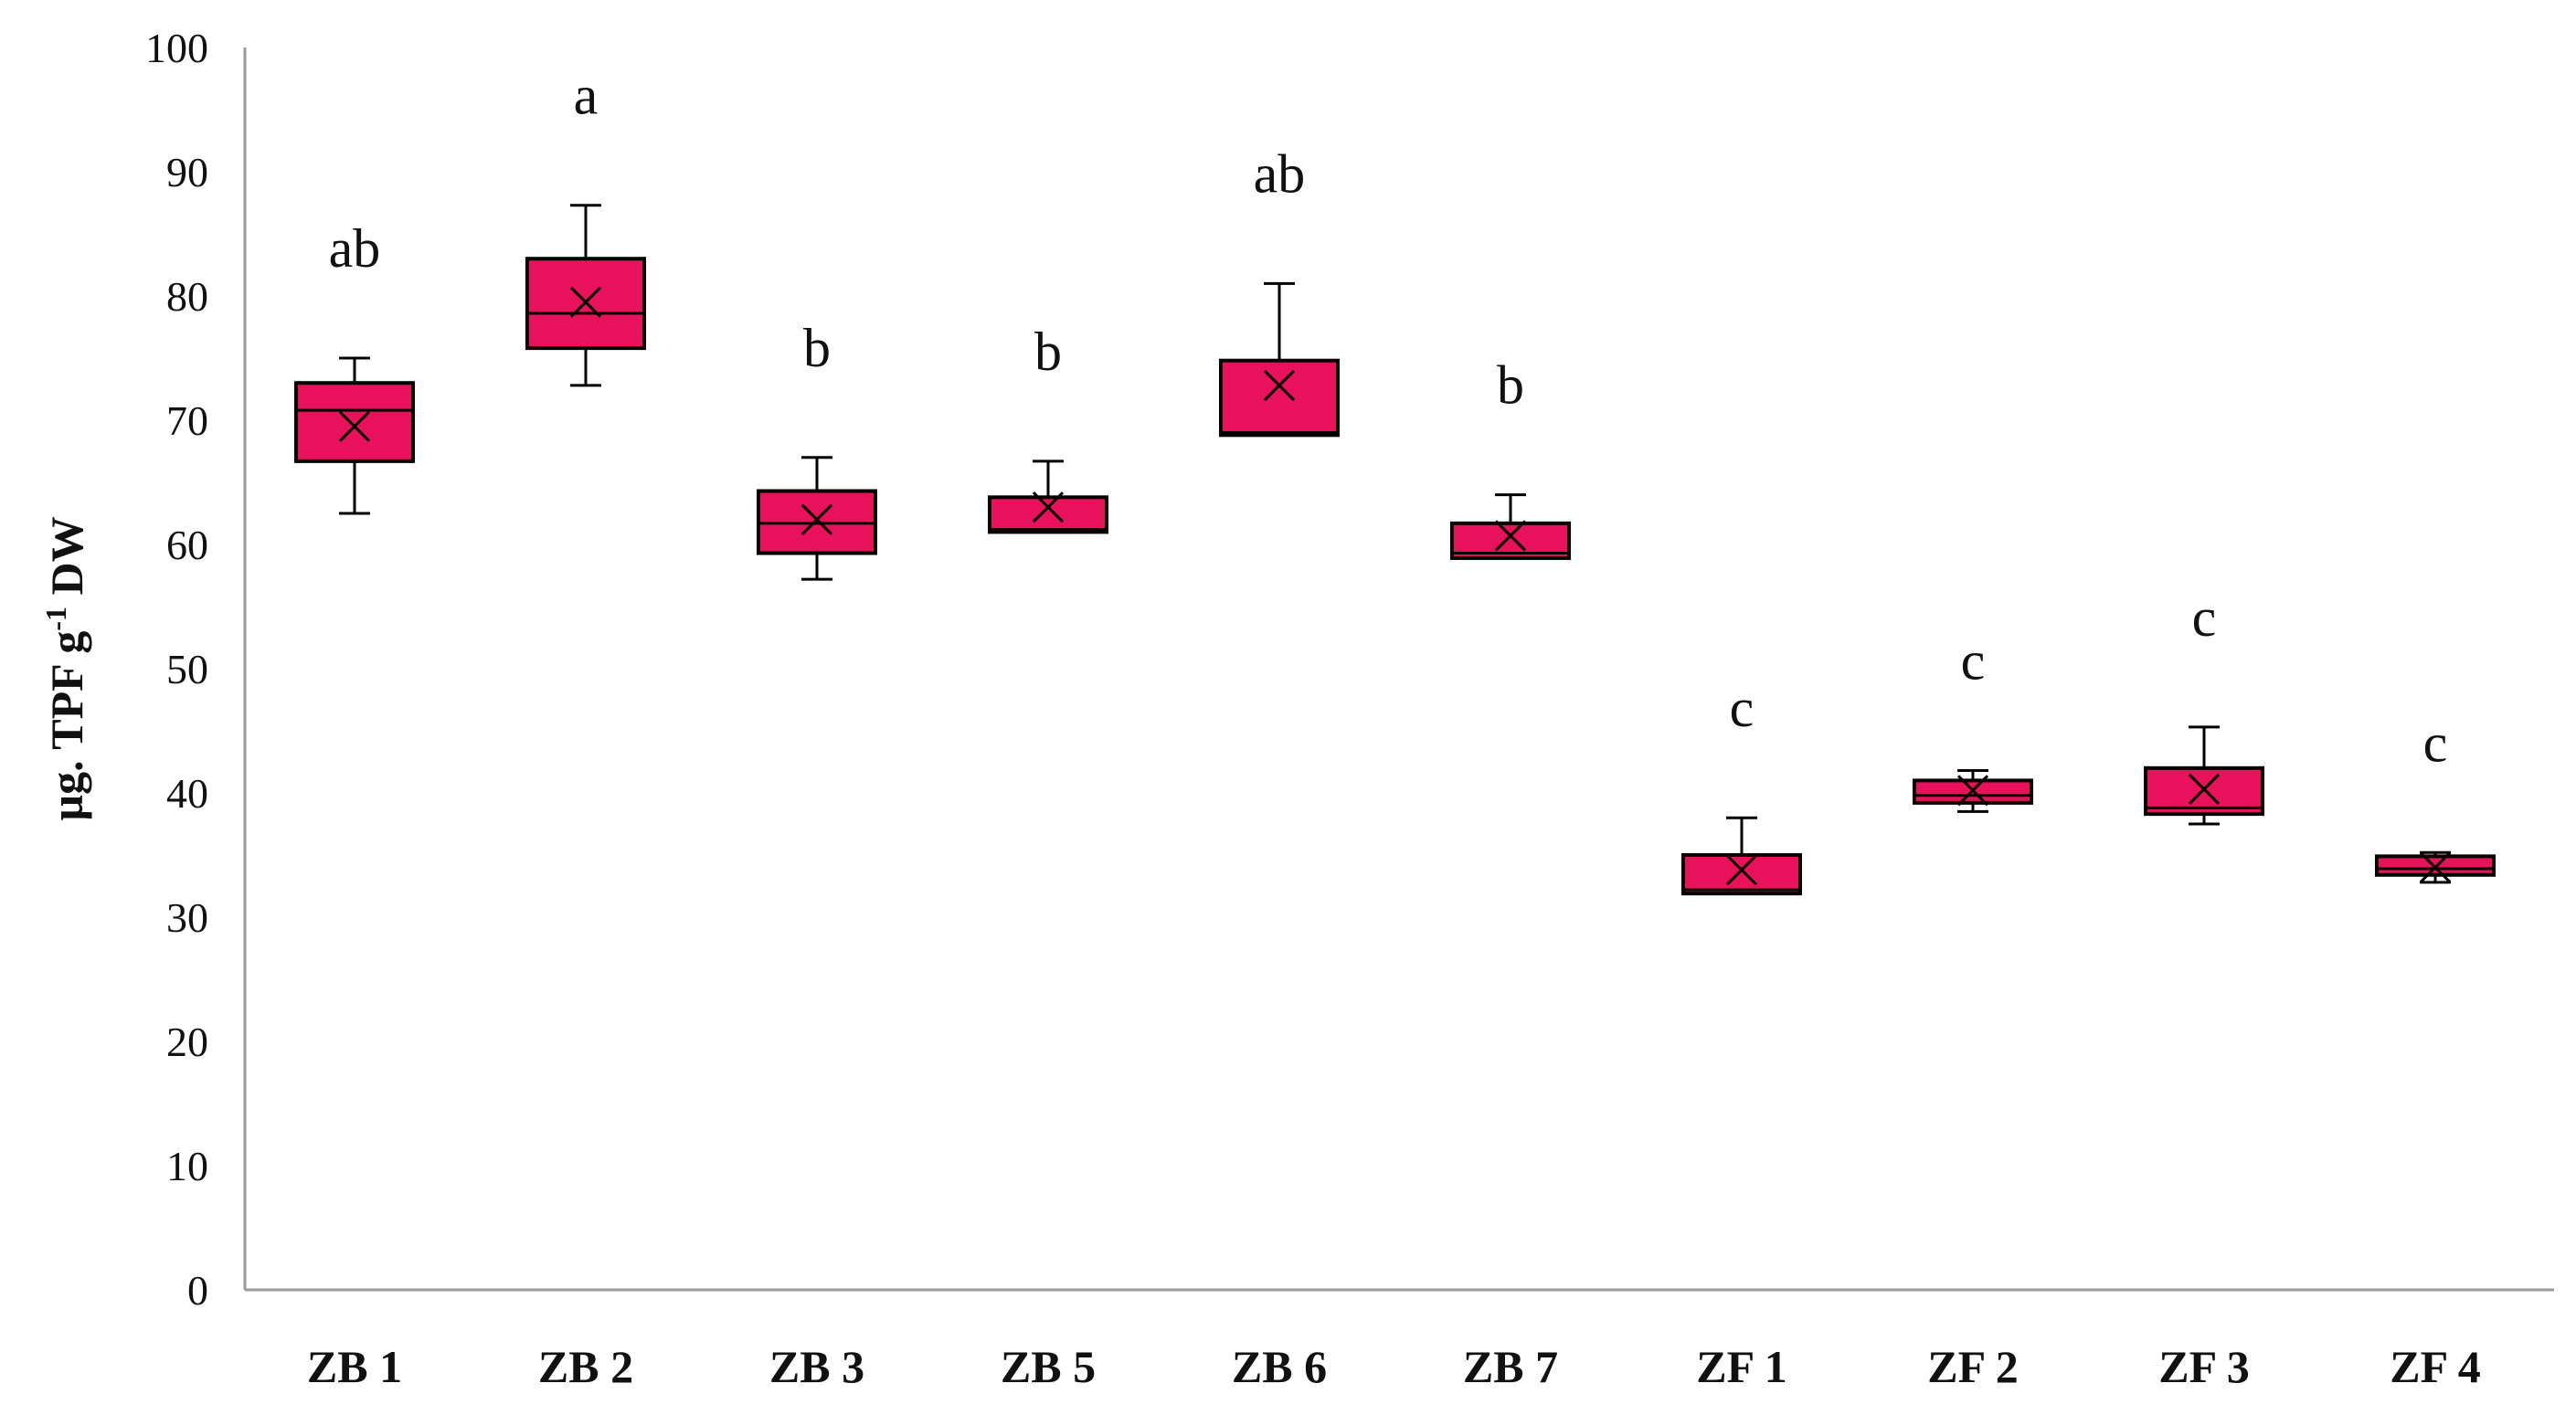 The height and width of the screenshot is (1415, 2576). What do you see at coordinates (2204, 1366) in the screenshot?
I see `x-tick-label: ZF 3` at bounding box center [2204, 1366].